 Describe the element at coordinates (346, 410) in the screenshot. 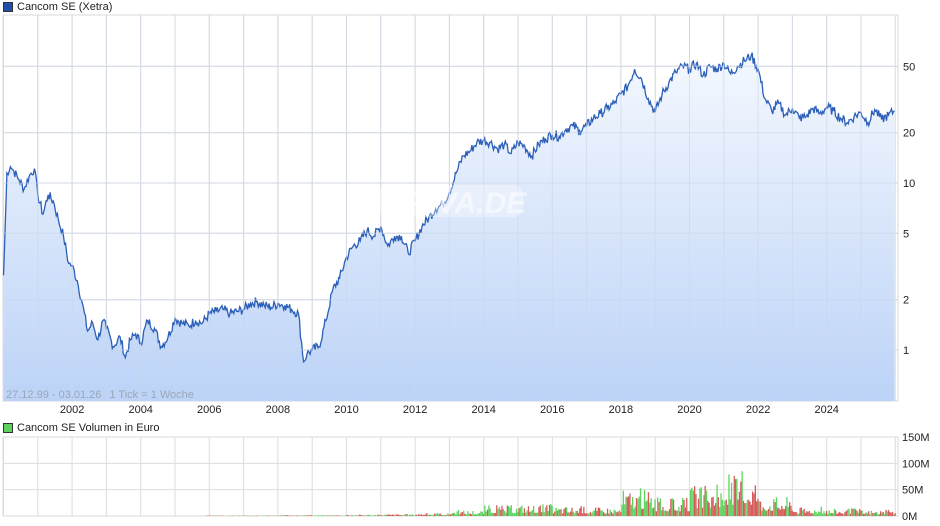

I see `svg-text: 2010` at that location.